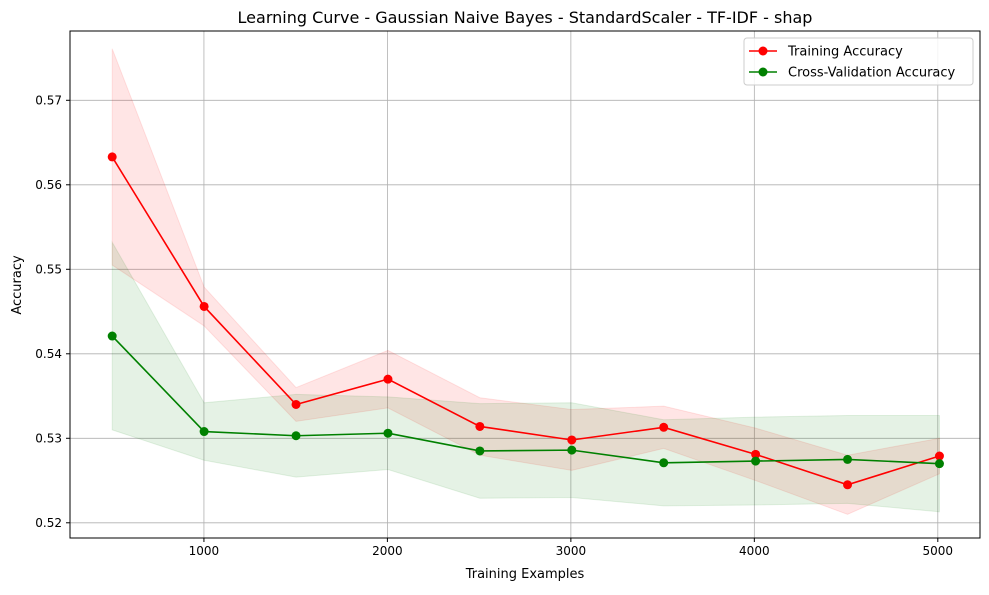 The width and height of the screenshot is (989, 595). Describe the element at coordinates (754, 551) in the screenshot. I see `x-tick-label: 4000` at that location.